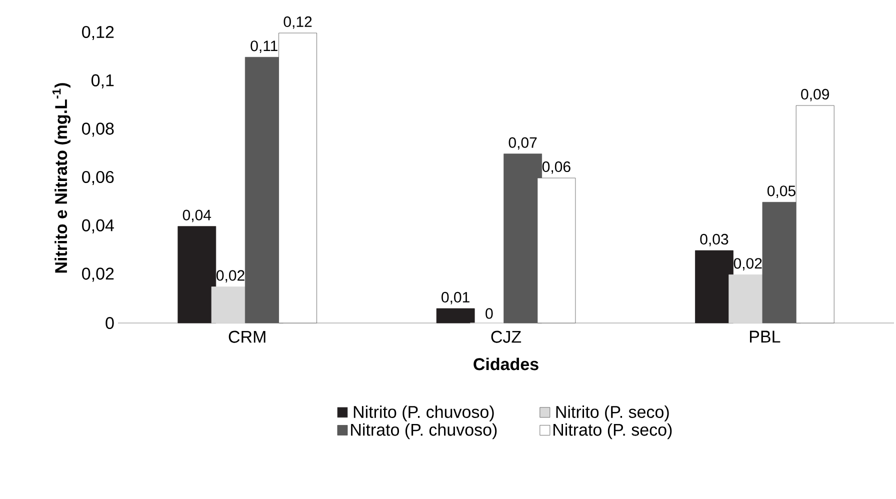 This screenshot has width=896, height=499. I want to click on data-label: 0,09, so click(815, 95).